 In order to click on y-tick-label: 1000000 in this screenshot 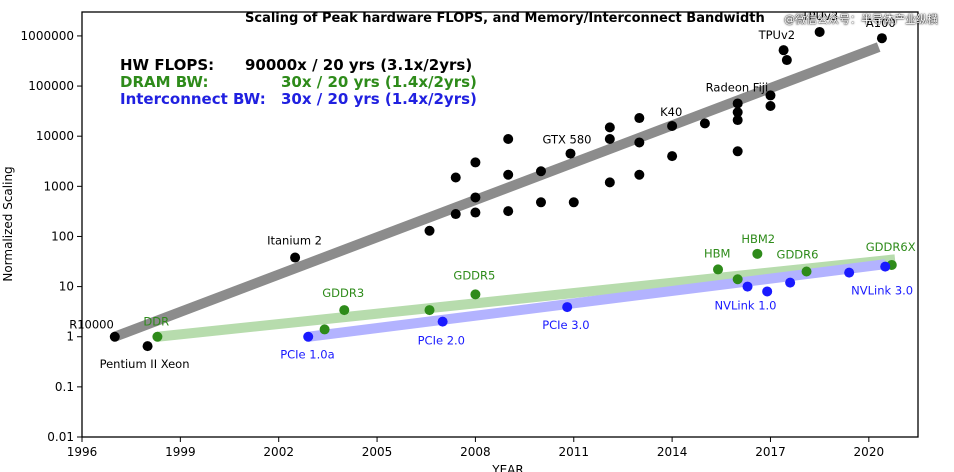, I will do `click(47, 36)`.